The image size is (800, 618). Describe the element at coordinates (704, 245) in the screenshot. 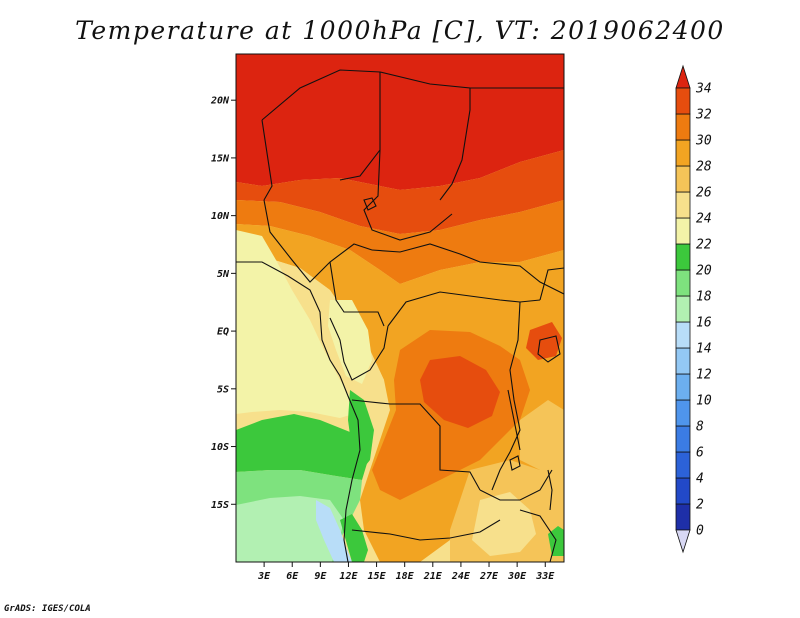

I see `colorbar-label: 22` at that location.